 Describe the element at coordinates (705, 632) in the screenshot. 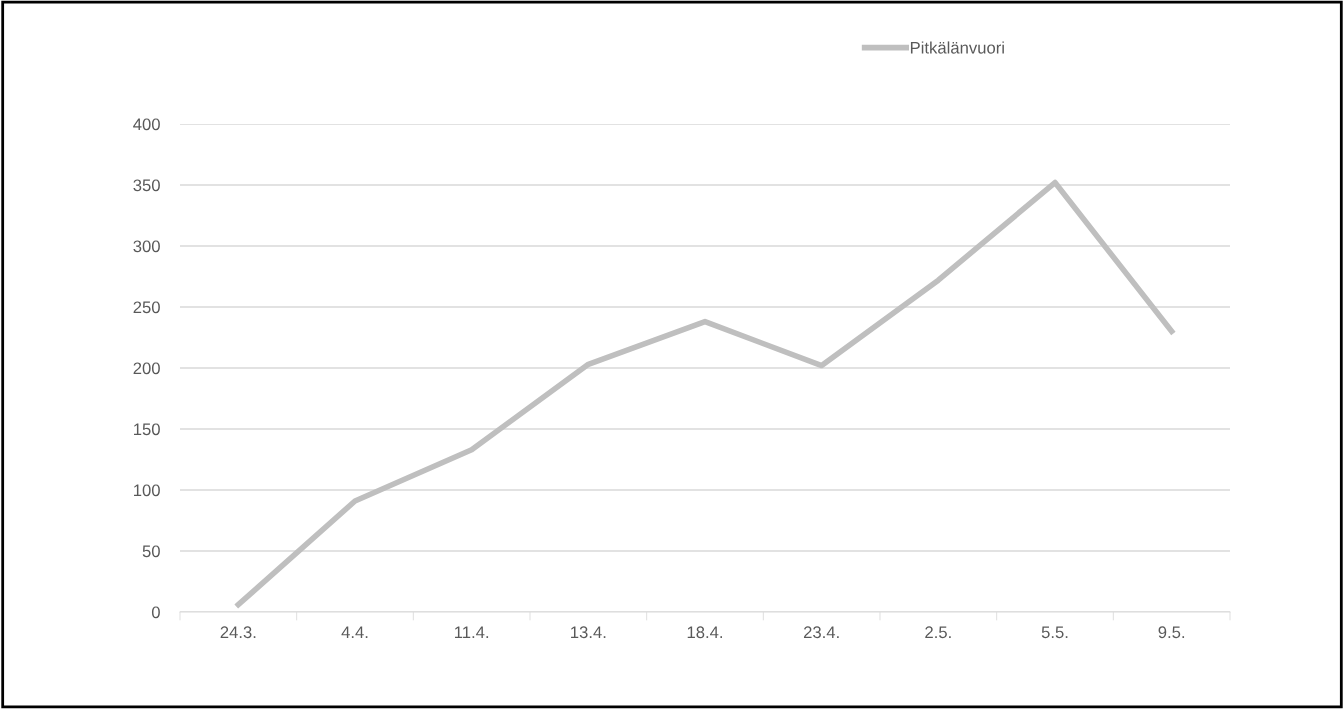

I see `x-tick-label: 18.4.` at that location.